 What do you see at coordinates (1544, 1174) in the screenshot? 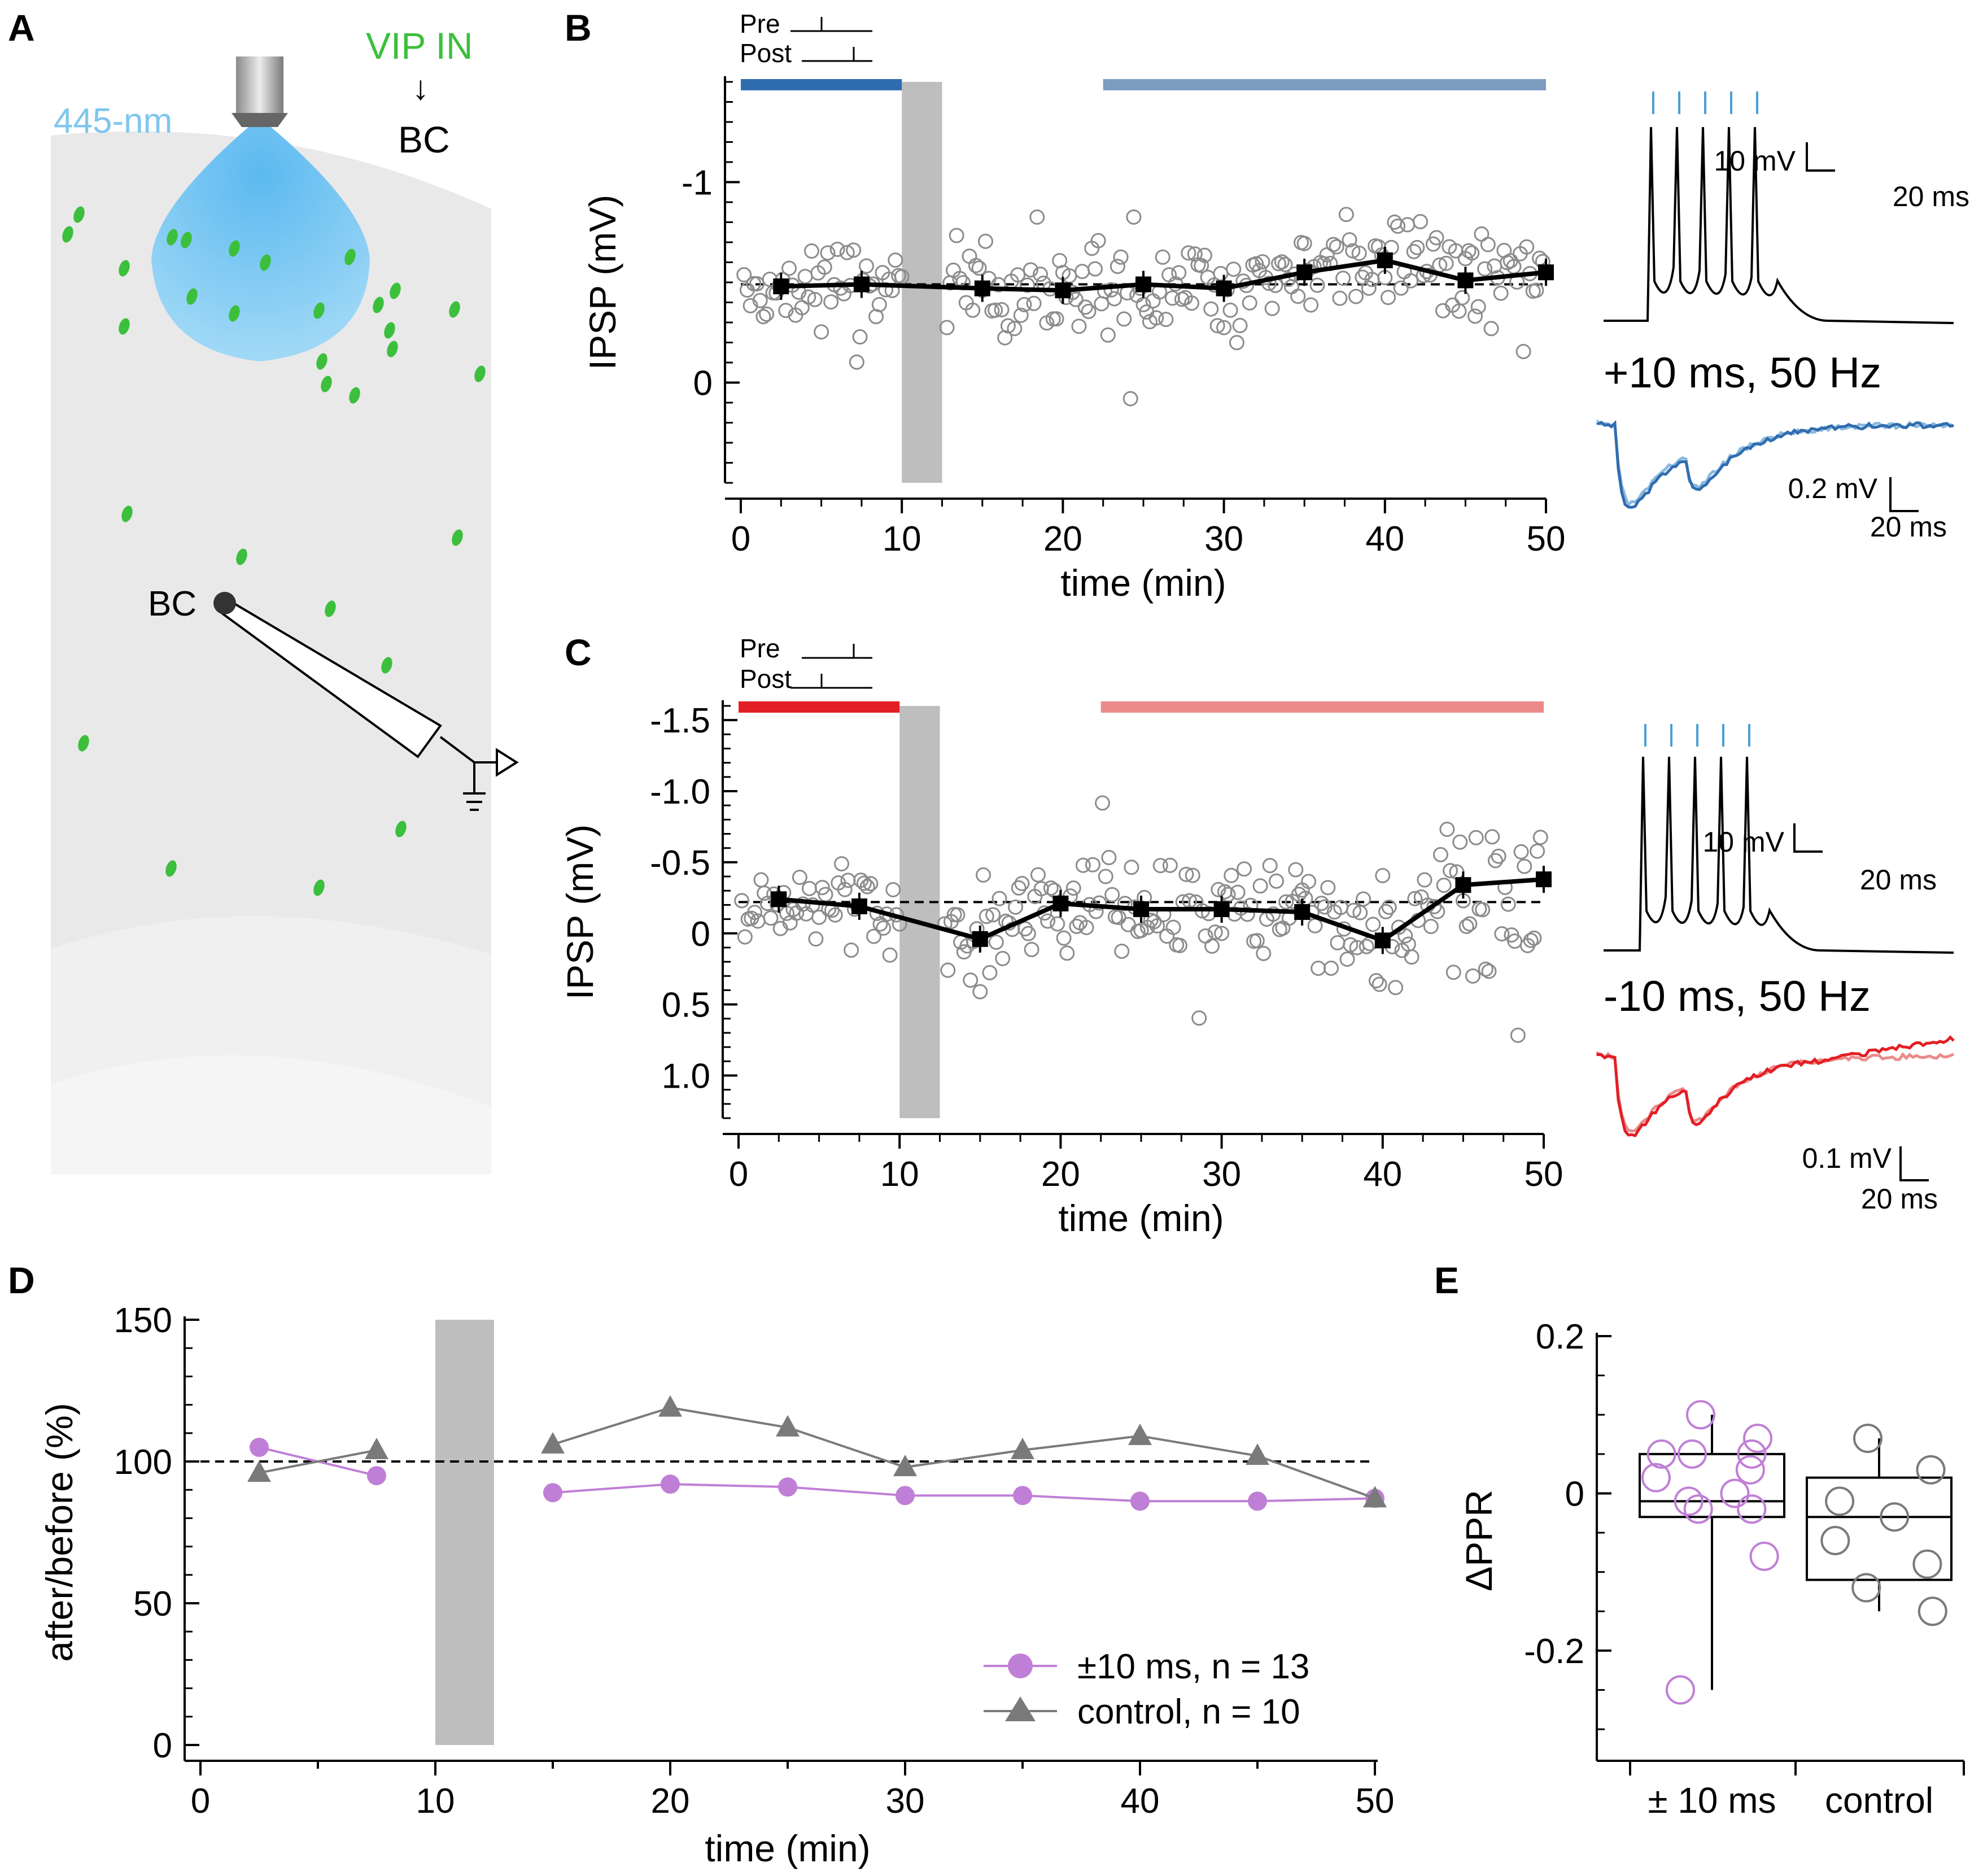
I see `x-tick-label: 50` at bounding box center [1544, 1174].